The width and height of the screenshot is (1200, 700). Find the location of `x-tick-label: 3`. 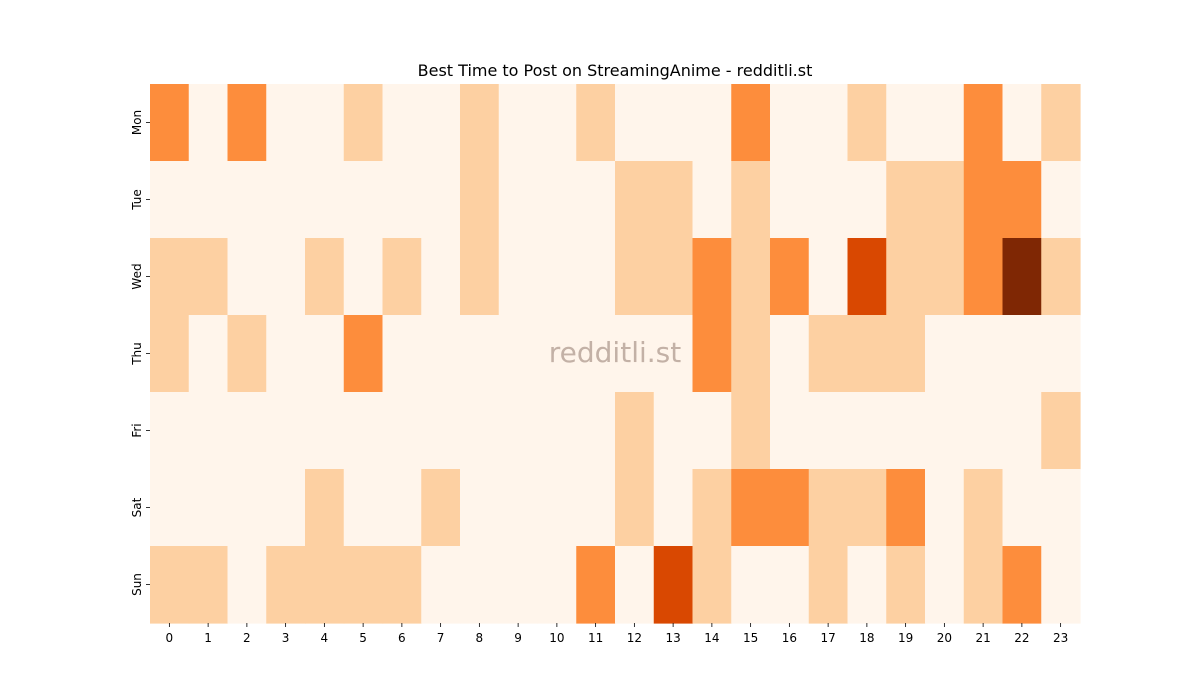

x-tick-label: 3 is located at coordinates (286, 638).